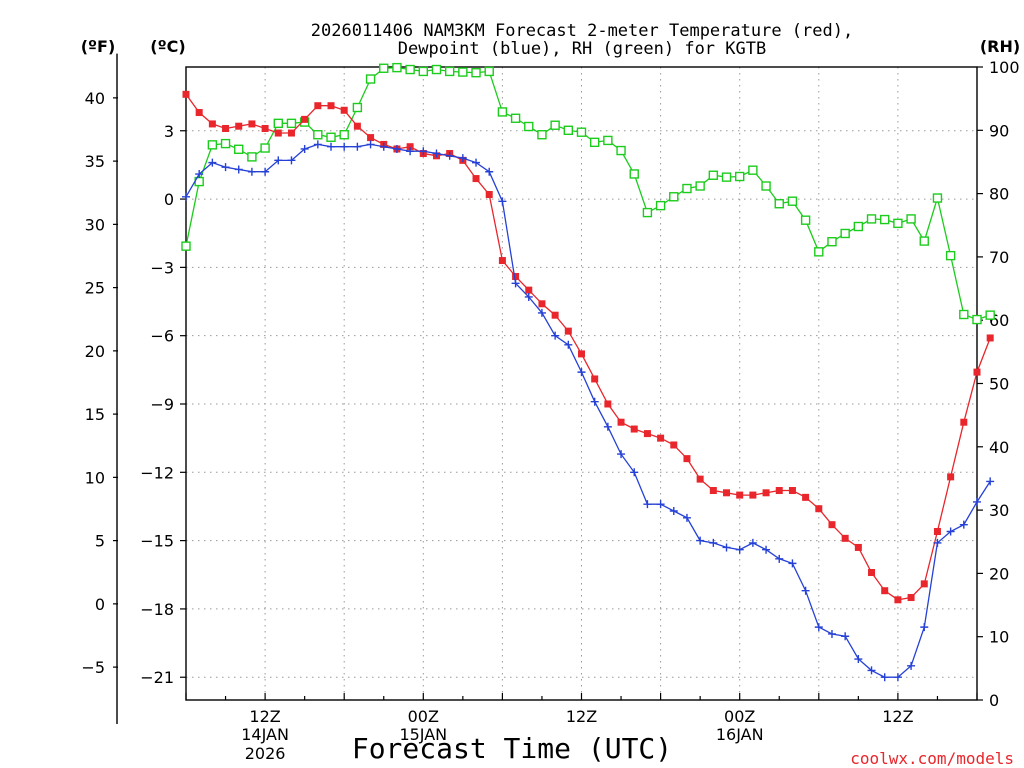 This screenshot has width=1024, height=768. I want to click on fahrenheit-tick-label: 10, so click(95, 477).